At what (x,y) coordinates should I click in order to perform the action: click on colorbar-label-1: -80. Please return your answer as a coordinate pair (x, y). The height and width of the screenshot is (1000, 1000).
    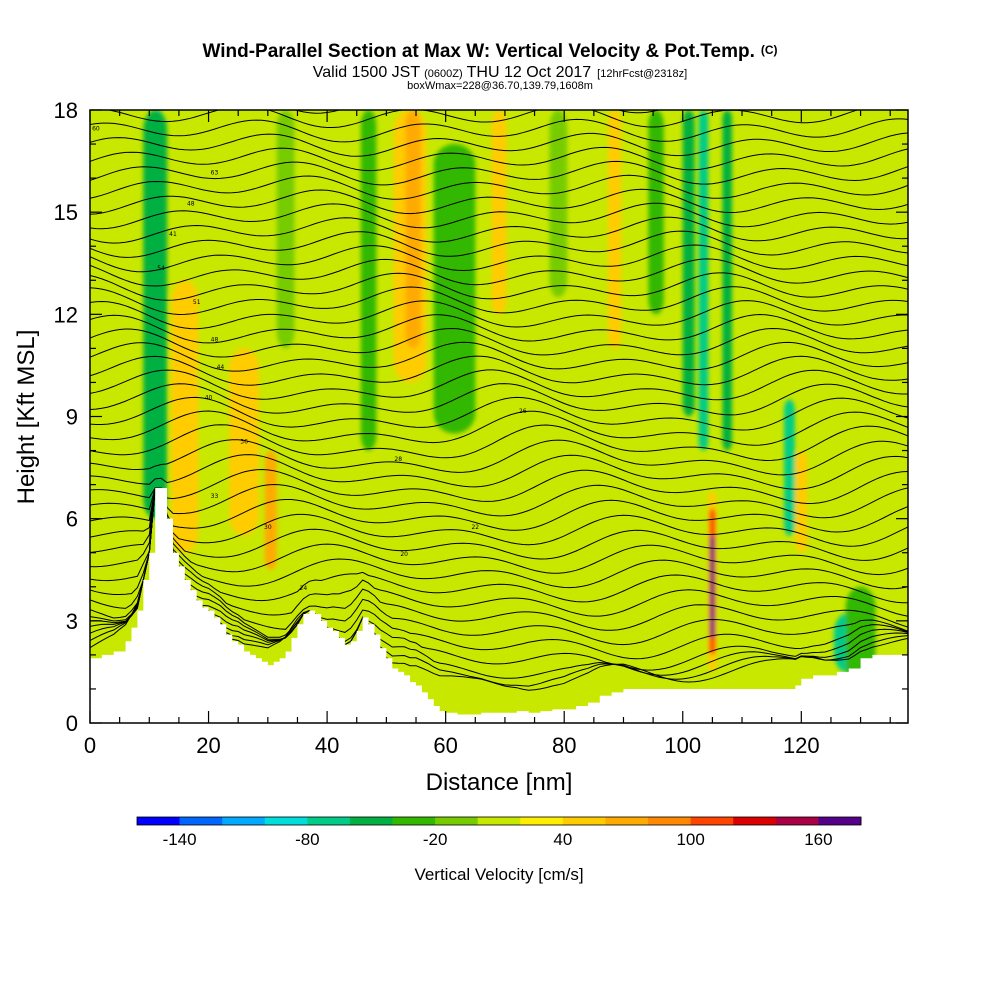
    Looking at the image, I should click on (307, 839).